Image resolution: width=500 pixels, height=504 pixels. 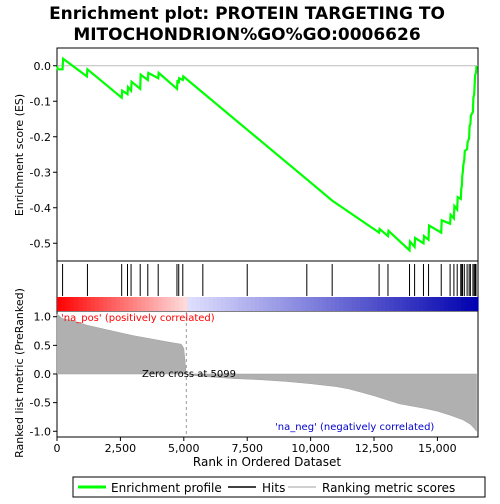 What do you see at coordinates (138, 318) in the screenshot?
I see `pos-label: 'na_pos' (positively correlated)` at bounding box center [138, 318].